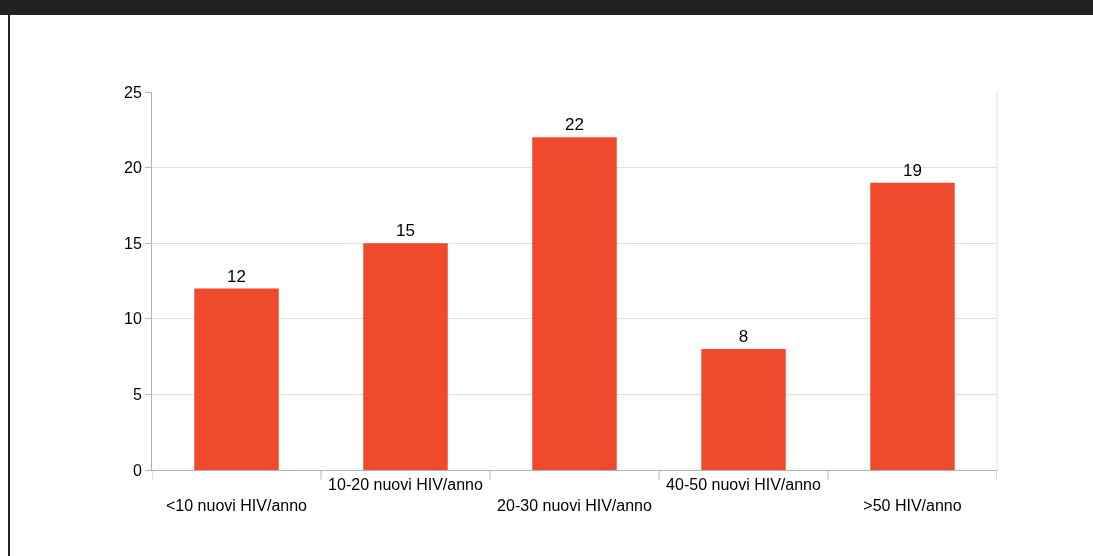  I want to click on x-tick-label: <10 nuovi HIV/anno, so click(237, 505).